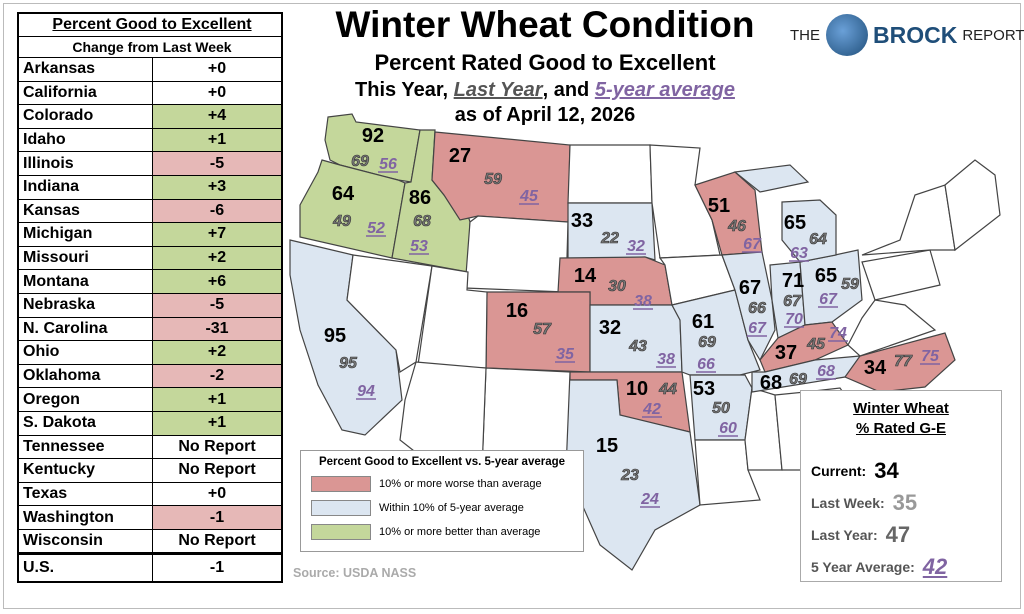 The height and width of the screenshot is (614, 1024). Describe the element at coordinates (217, 329) in the screenshot. I see `weekly-change: -31` at that location.